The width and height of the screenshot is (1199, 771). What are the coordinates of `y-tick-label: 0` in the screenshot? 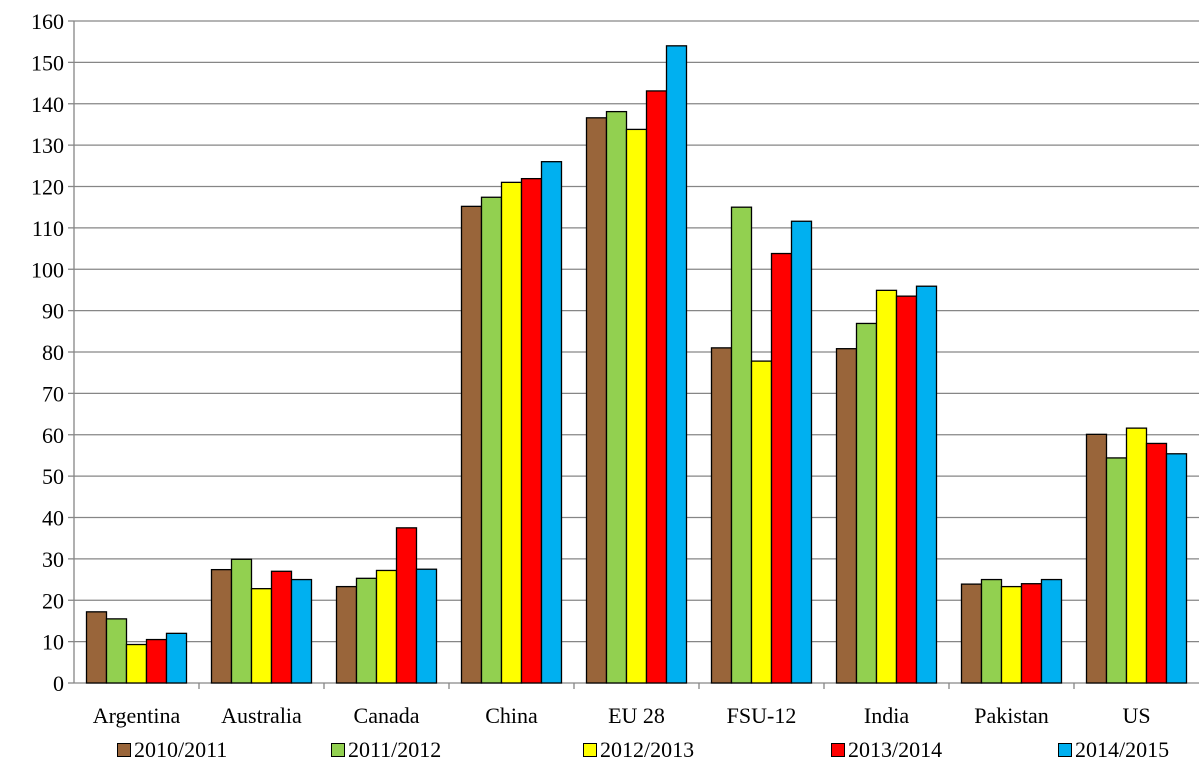 It's located at (58, 683).